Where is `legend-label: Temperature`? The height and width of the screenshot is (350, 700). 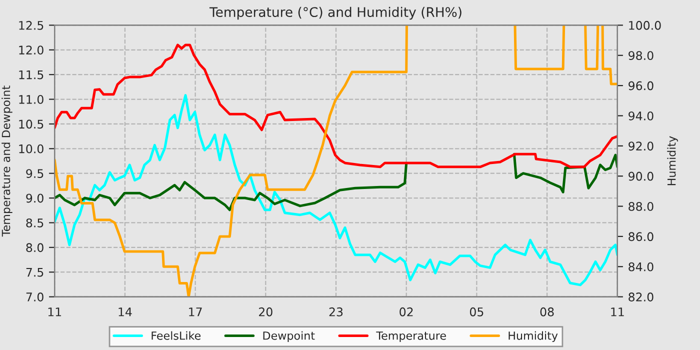
legend-label: Temperature is located at coordinates (411, 337).